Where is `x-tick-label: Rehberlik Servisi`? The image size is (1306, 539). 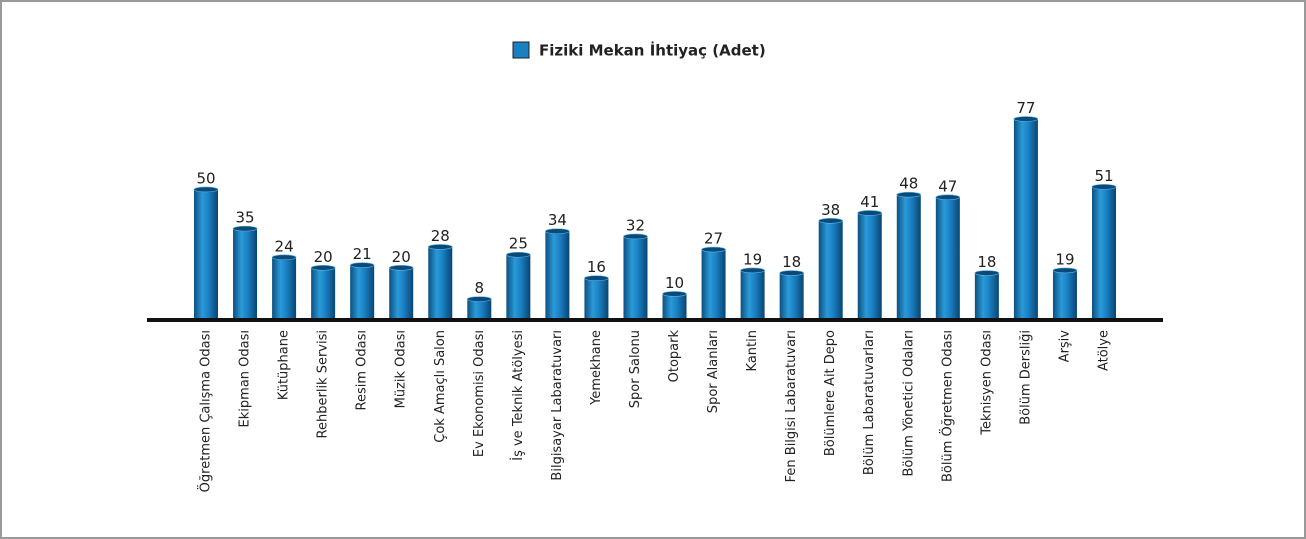
x-tick-label: Rehberlik Servisi is located at coordinates (323, 384).